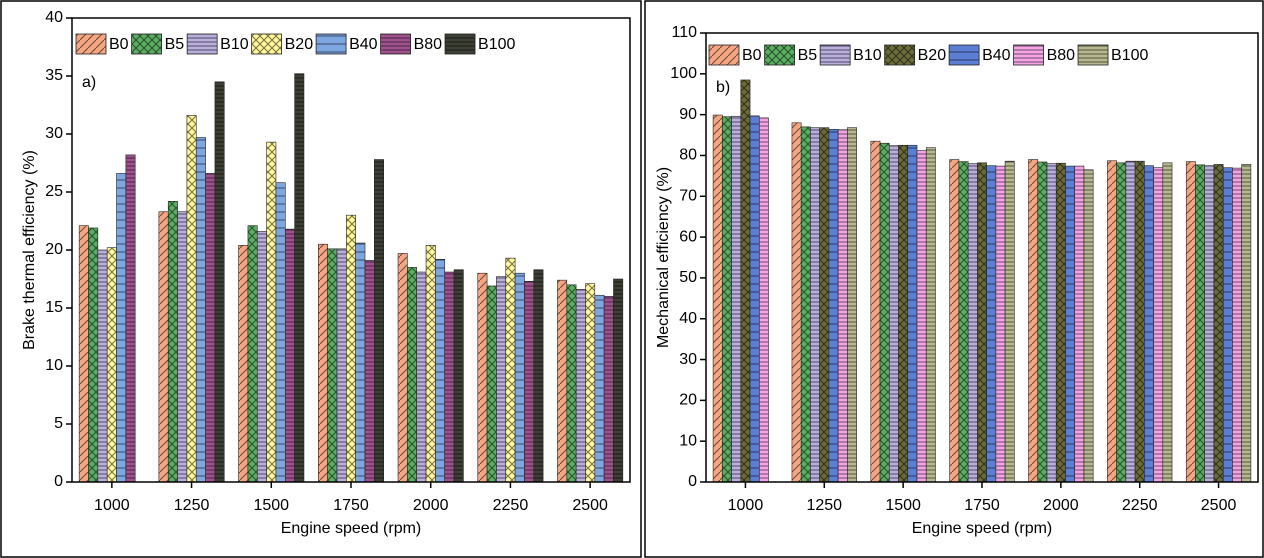 Image resolution: width=1264 pixels, height=558 pixels. Describe the element at coordinates (54, 75) in the screenshot. I see `y-tick-label: 35` at that location.